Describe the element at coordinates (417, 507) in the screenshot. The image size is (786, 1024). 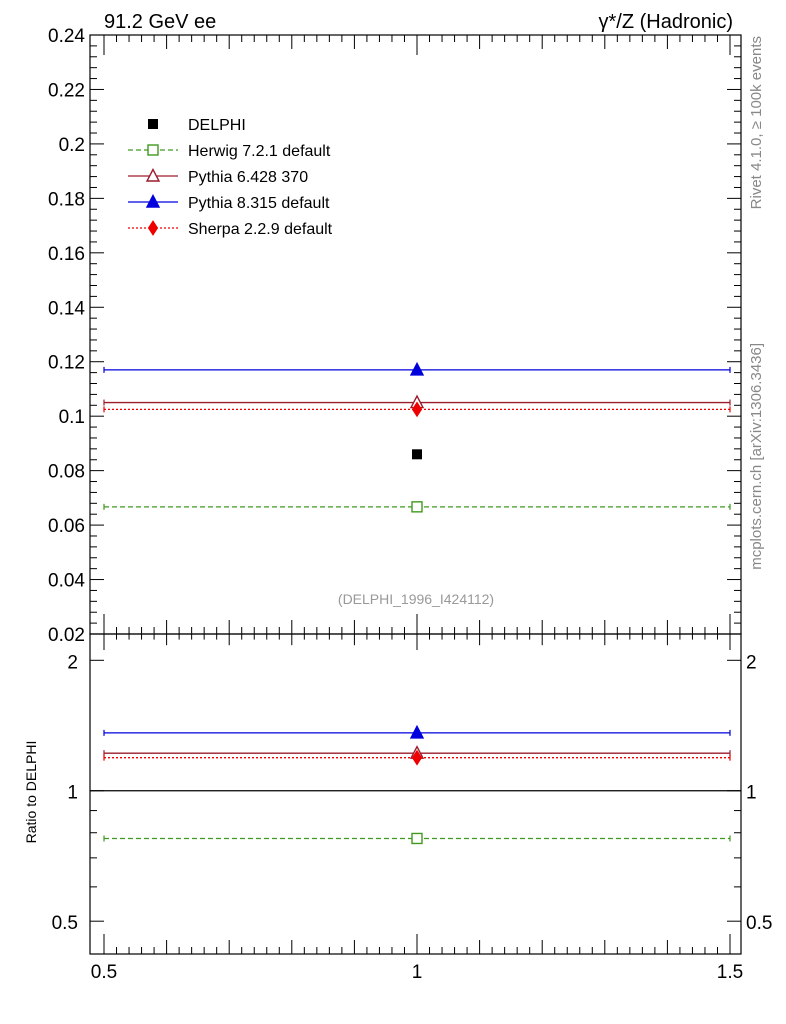
I see `herwig-7-2-1-default-marker` at that location.